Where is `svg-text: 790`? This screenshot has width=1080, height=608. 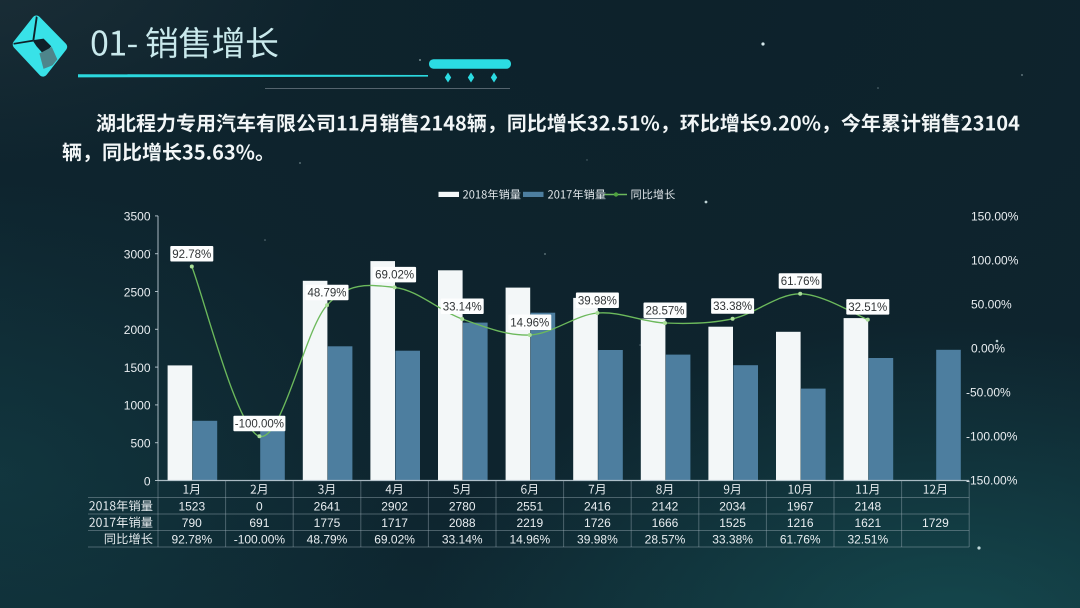 svg-text: 790 is located at coordinates (192, 523).